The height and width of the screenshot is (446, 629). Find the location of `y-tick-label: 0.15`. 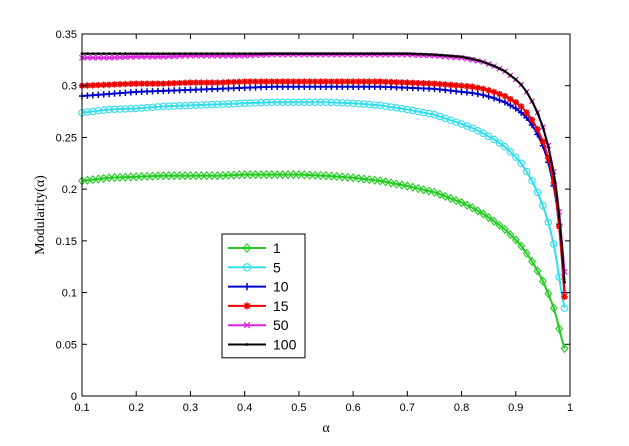

y-tick-label: 0.15 is located at coordinates (66, 242).